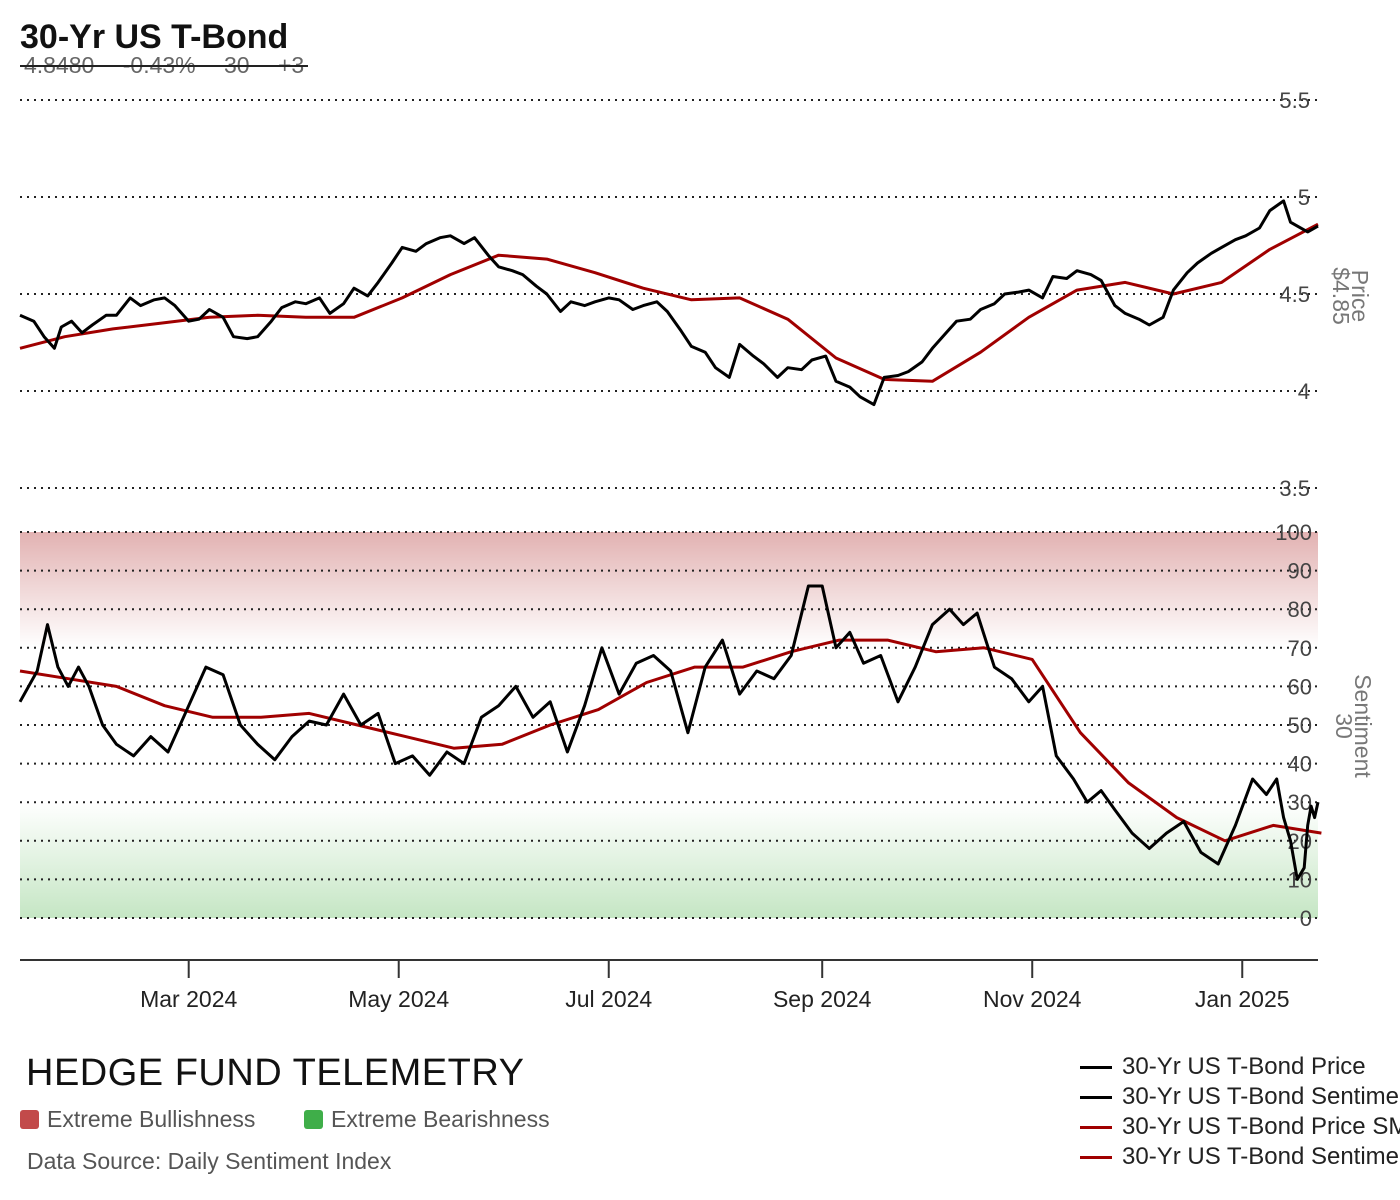 Image resolution: width=1400 pixels, height=1200 pixels. Describe the element at coordinates (398, 999) in the screenshot. I see `x-tick-label: May 2024` at that location.